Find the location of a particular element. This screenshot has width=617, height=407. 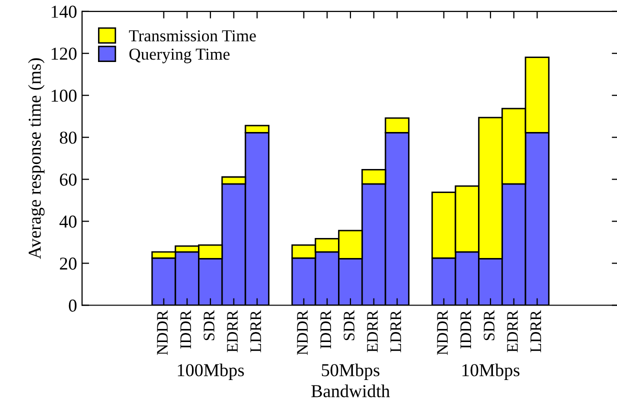

y-tick-label: 140 is located at coordinates (64, 12).